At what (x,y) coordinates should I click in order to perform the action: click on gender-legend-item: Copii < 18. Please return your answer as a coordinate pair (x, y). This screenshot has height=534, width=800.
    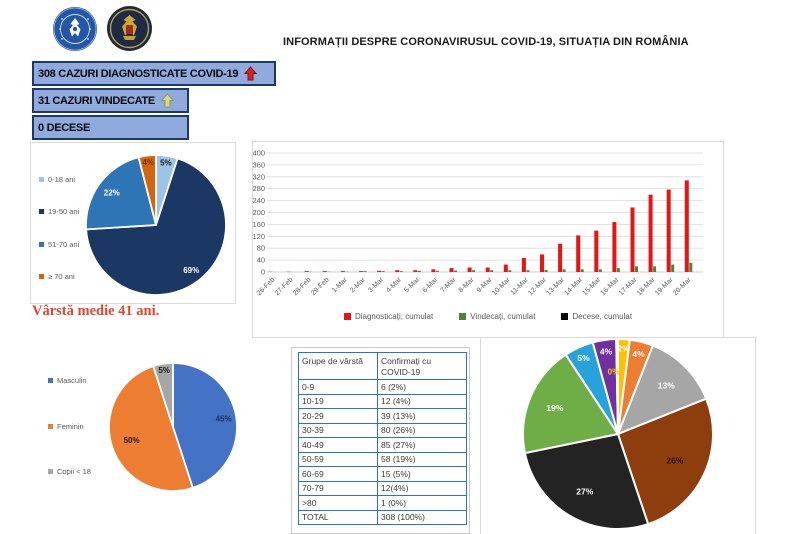
    Looking at the image, I should click on (69, 471).